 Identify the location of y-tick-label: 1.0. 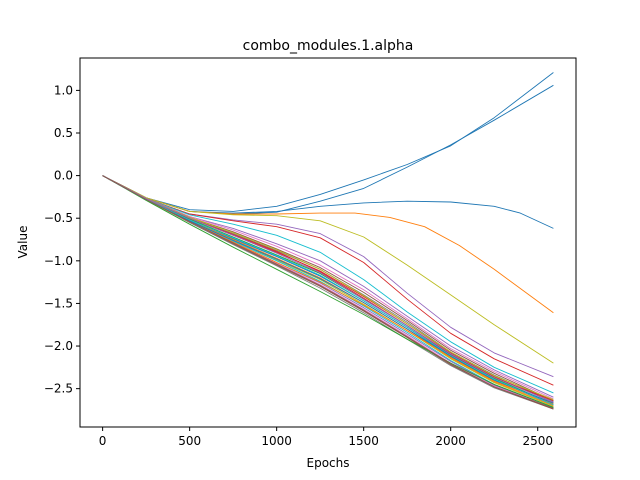
(63, 90).